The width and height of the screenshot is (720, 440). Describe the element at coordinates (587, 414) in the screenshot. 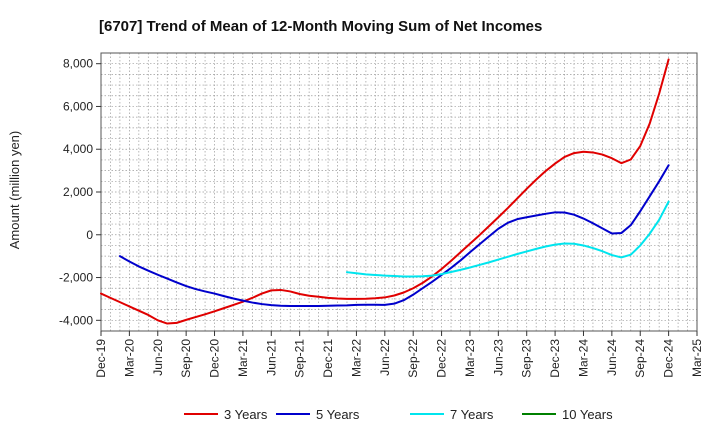

I see `legend-label: 10 Years` at that location.